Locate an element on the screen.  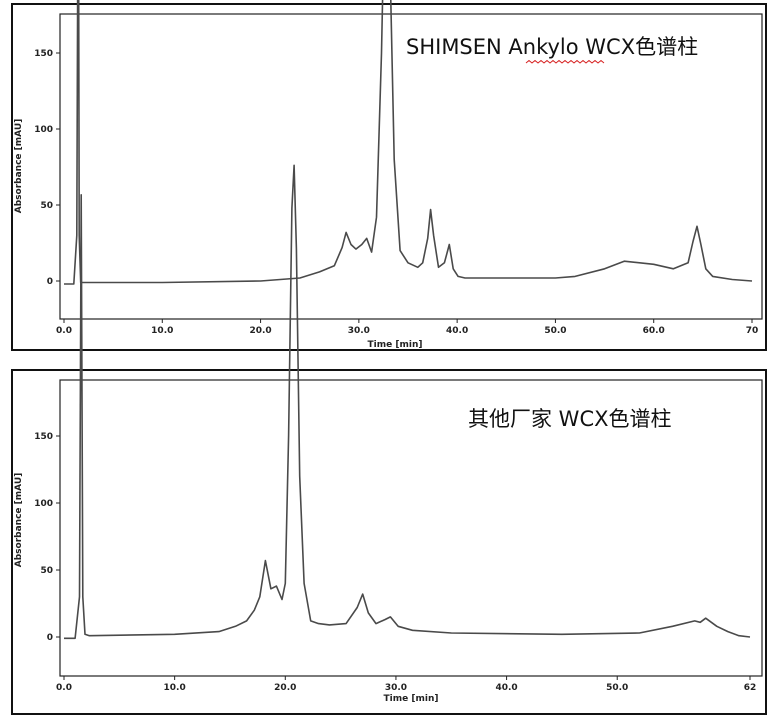
x-axis: 0.0 10.0 20.0 30.0 40.0 50.0 62 is located at coordinates (406, 684).